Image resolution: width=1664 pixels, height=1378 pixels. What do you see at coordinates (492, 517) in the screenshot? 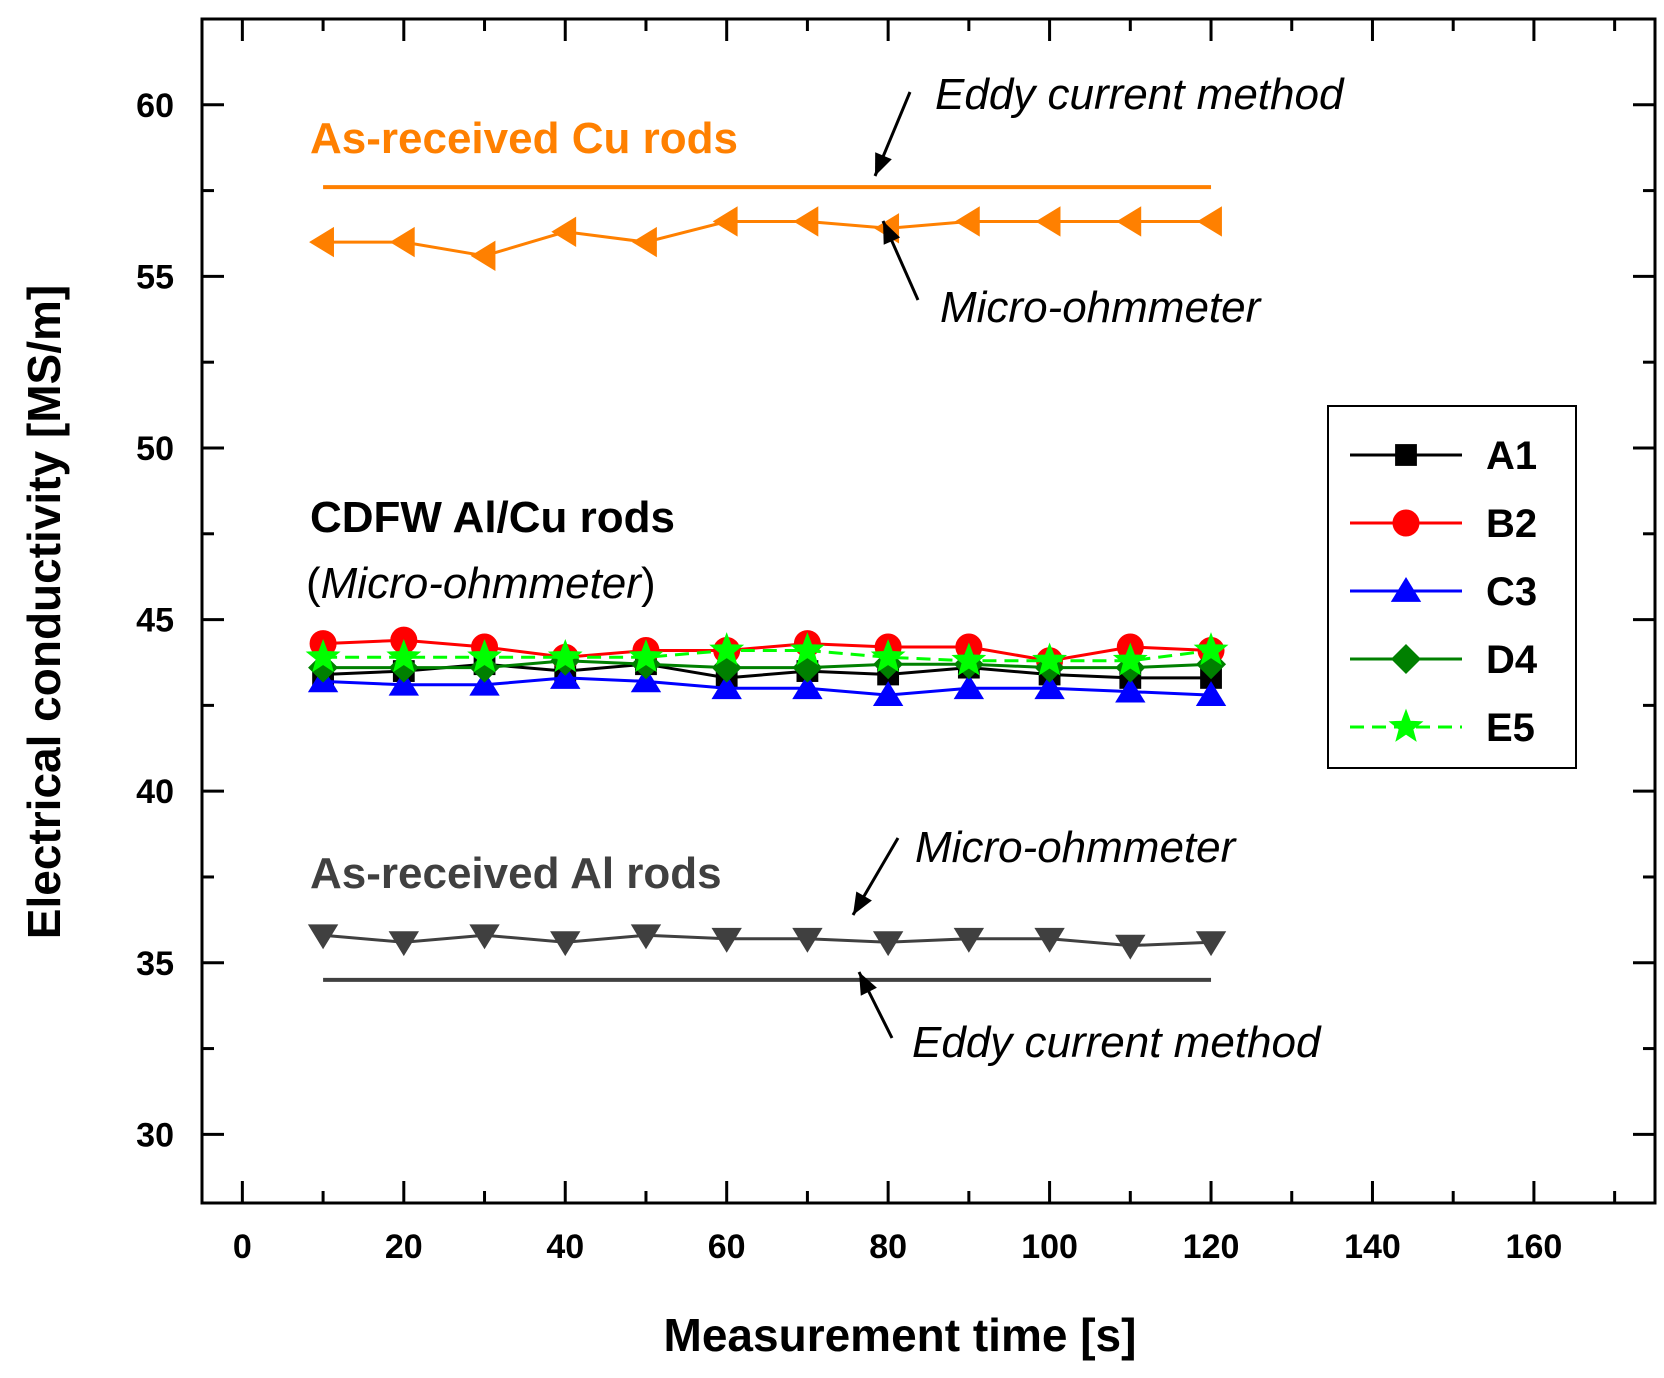
I see `cdfw-rods-label: CDFW Al/Cu rods` at bounding box center [492, 517].